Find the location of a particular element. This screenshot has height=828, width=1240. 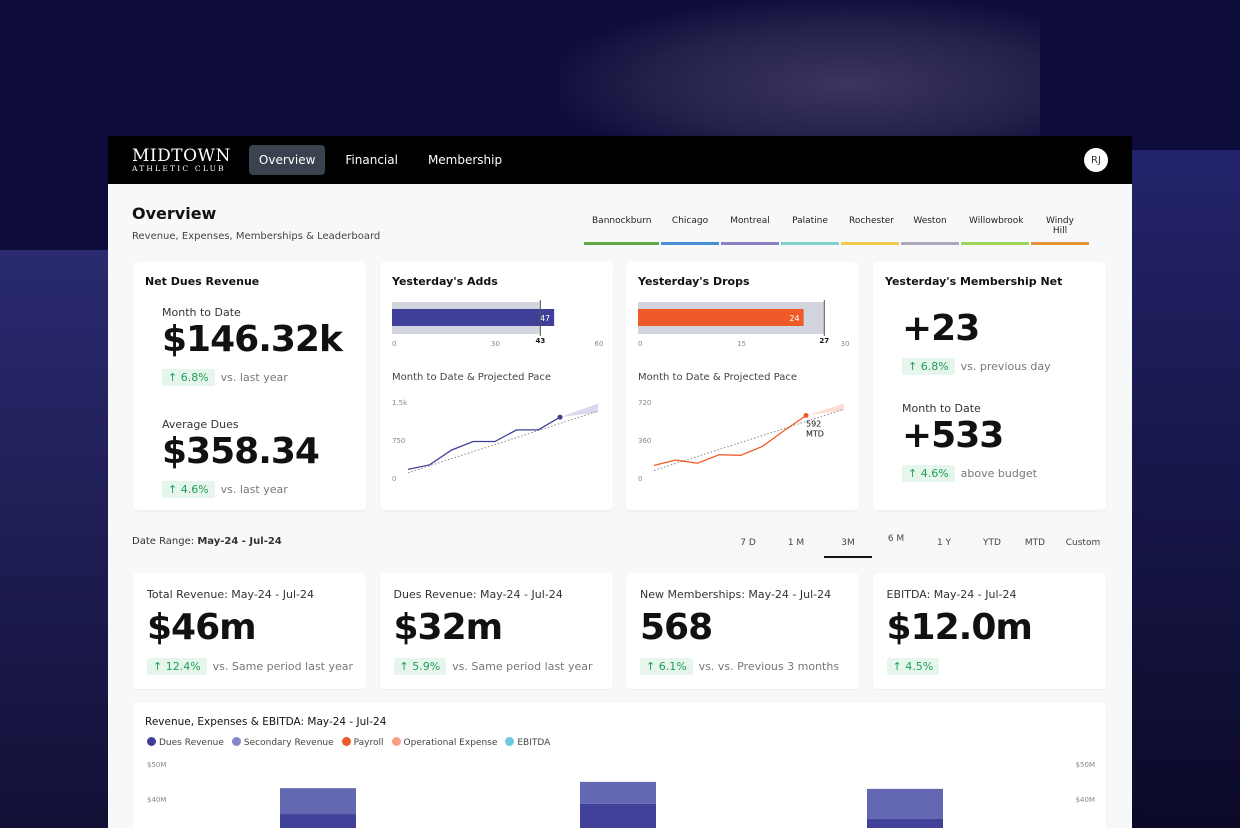

target-label: 43 is located at coordinates (540, 341).